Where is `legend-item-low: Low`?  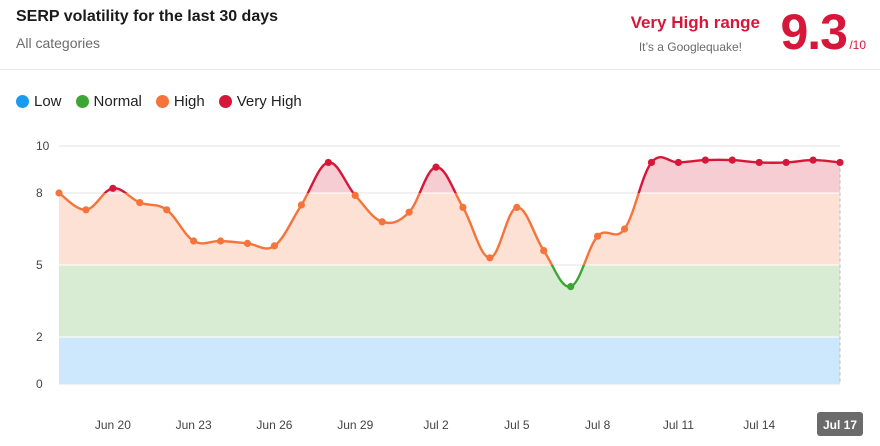 legend-item-low: Low is located at coordinates (39, 101).